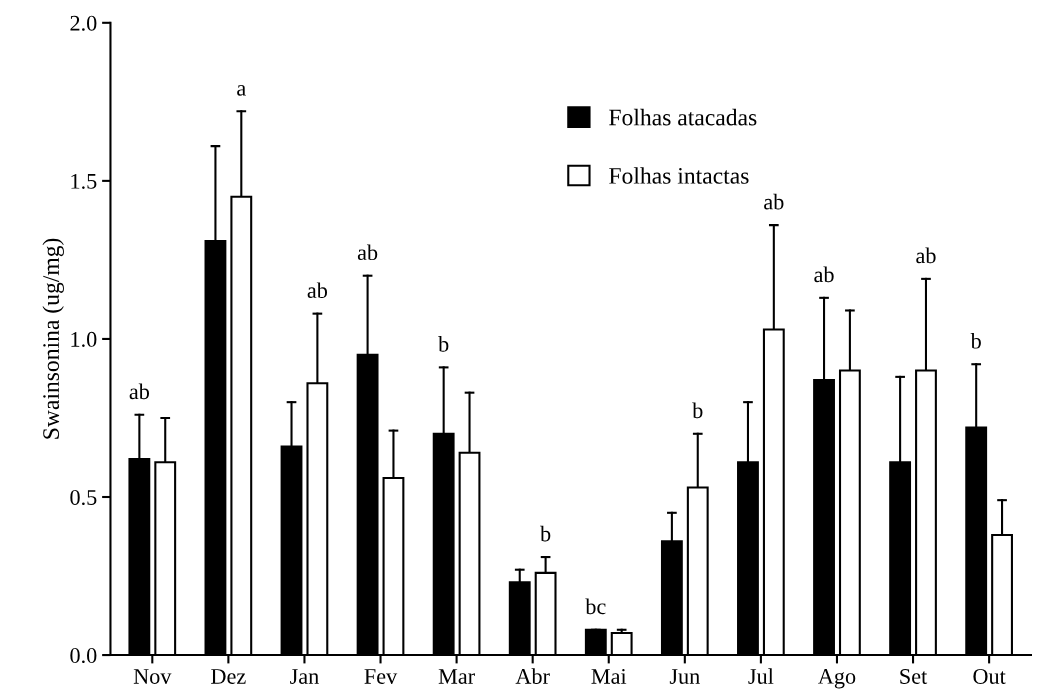  I want to click on x-tick-label: Jan, so click(304, 676).